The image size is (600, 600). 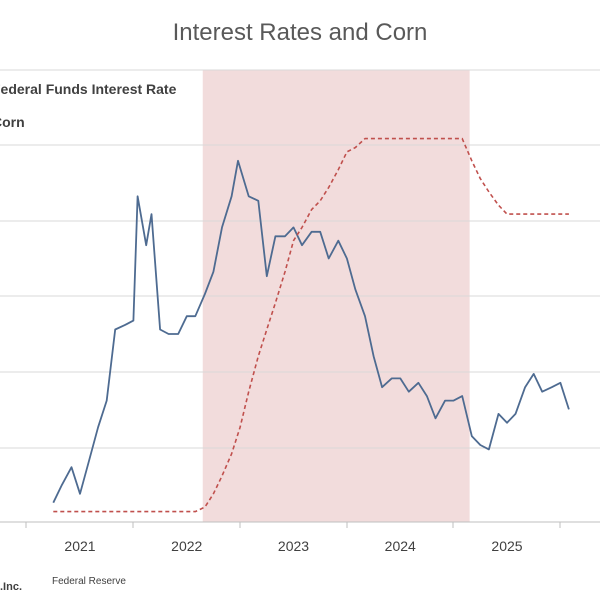 What do you see at coordinates (89, 581) in the screenshot?
I see `footer-source: Federal Reserve` at bounding box center [89, 581].